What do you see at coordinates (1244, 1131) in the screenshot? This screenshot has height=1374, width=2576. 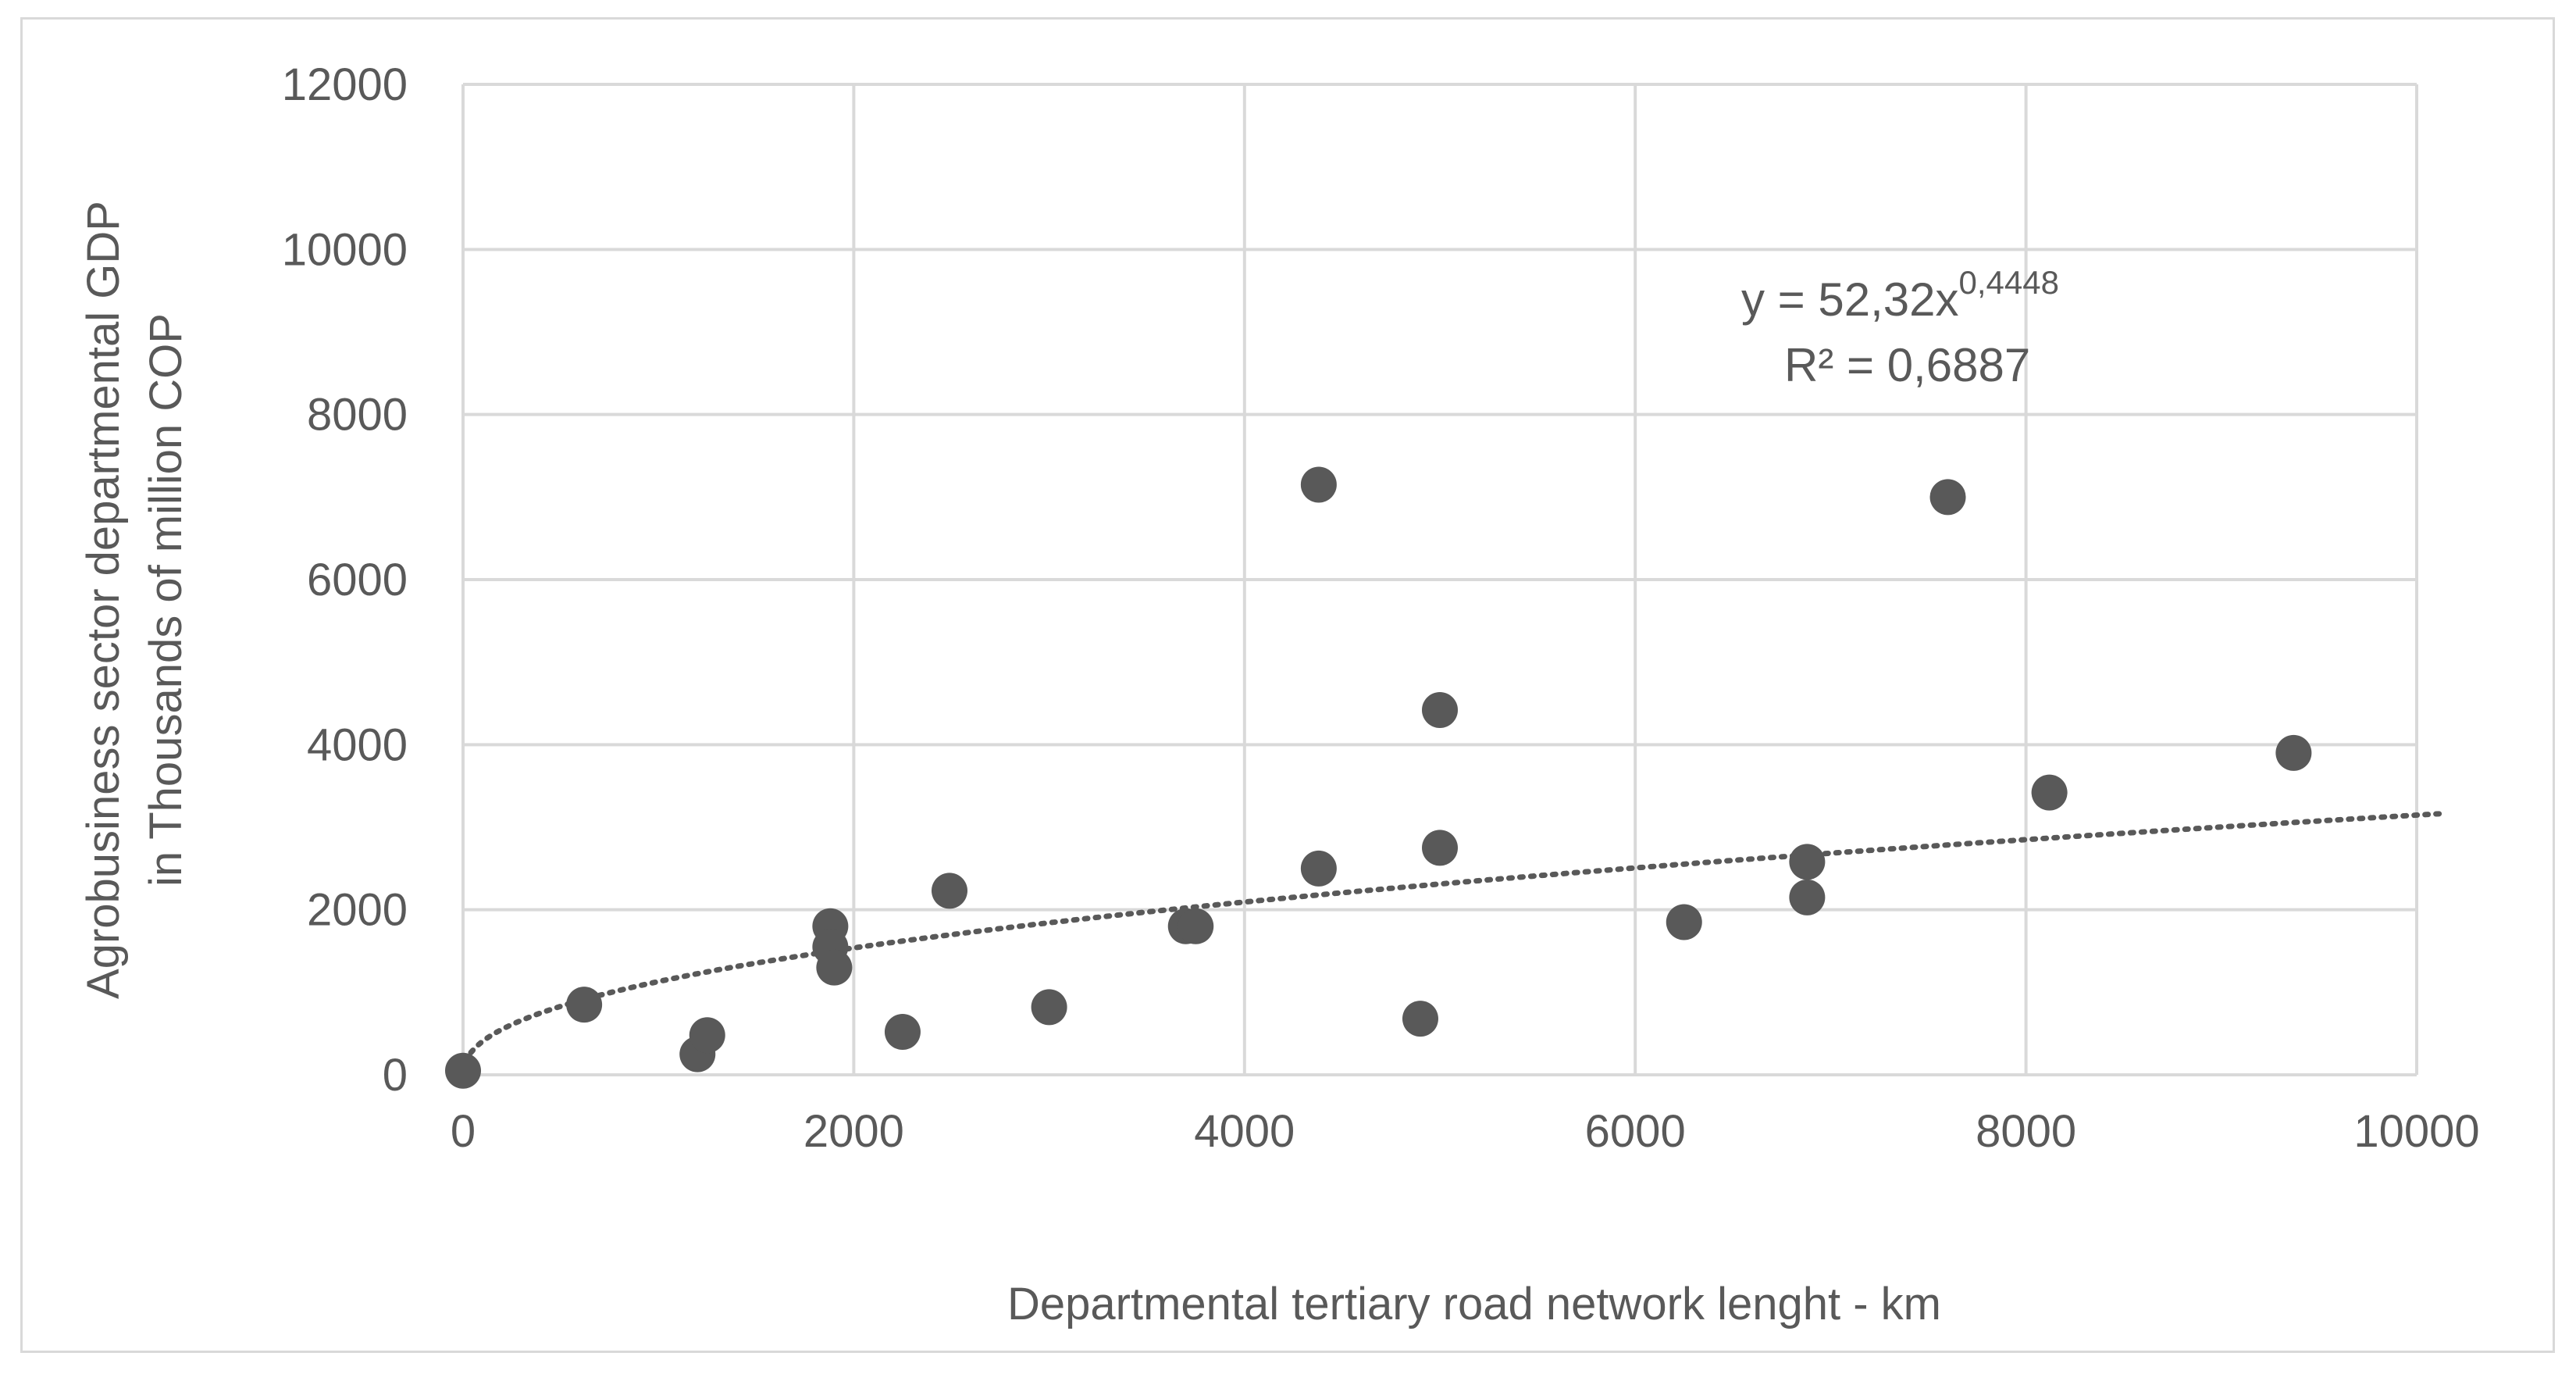 I see `x-tick-label: 4000` at bounding box center [1244, 1131].